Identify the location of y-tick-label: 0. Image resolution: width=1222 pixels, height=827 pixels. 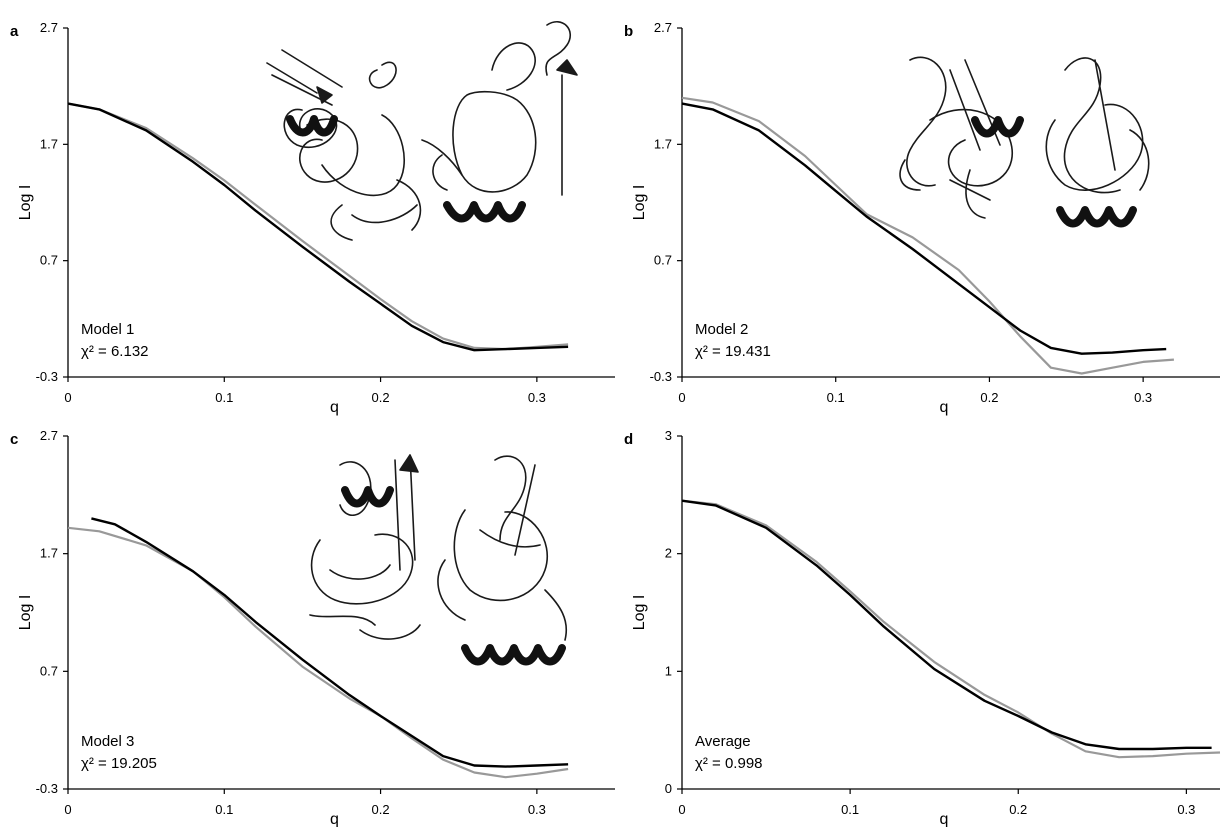
(668, 788).